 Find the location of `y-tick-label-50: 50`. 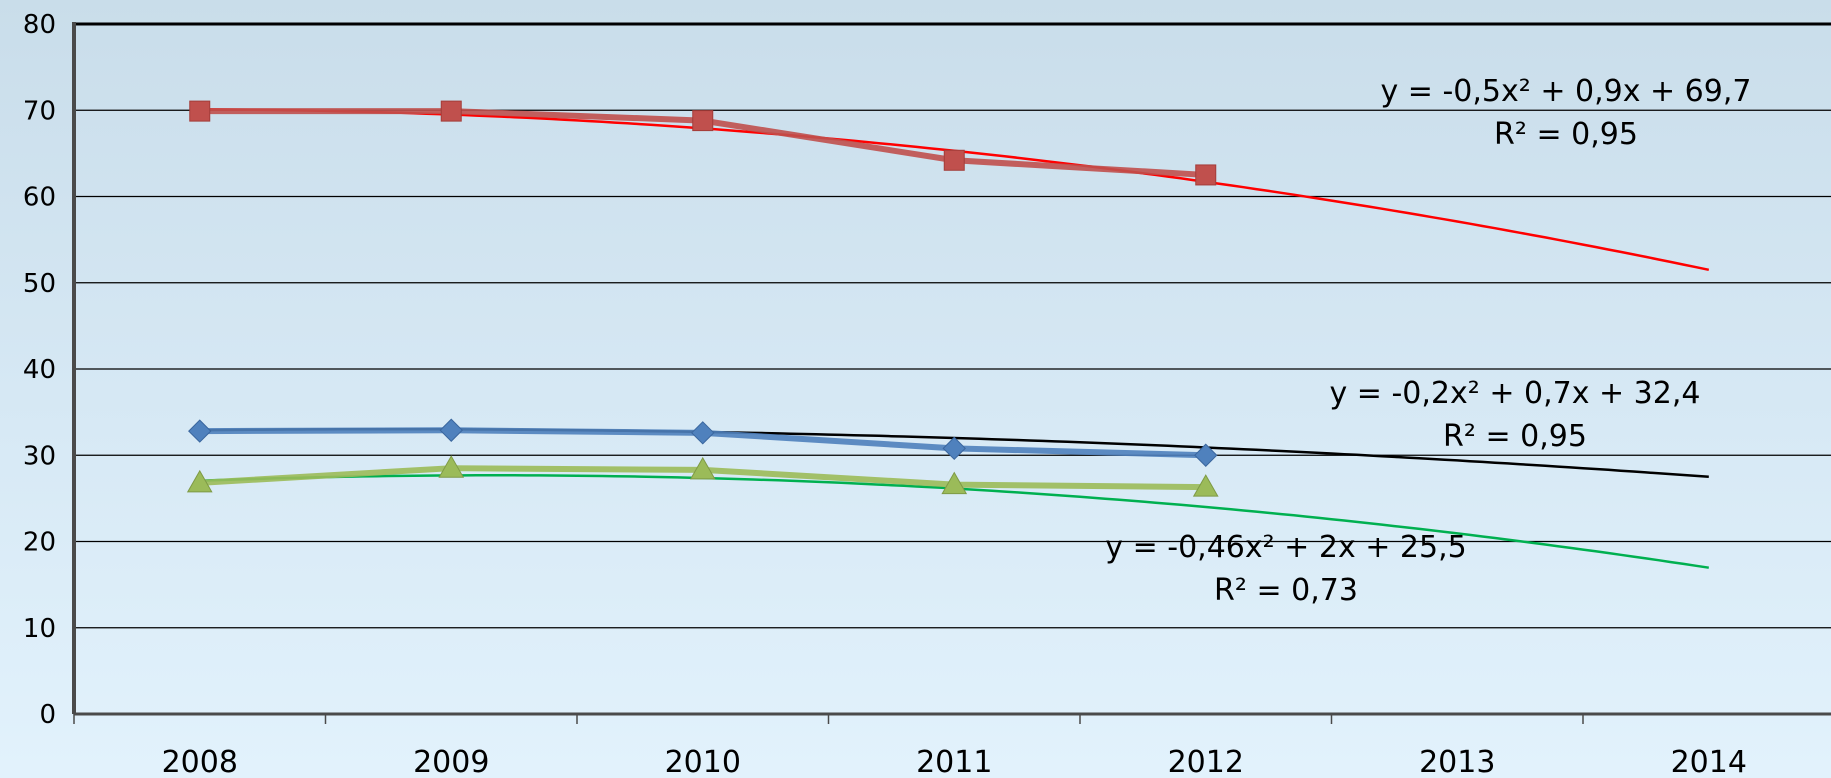

y-tick-label-50: 50 is located at coordinates (39, 284).